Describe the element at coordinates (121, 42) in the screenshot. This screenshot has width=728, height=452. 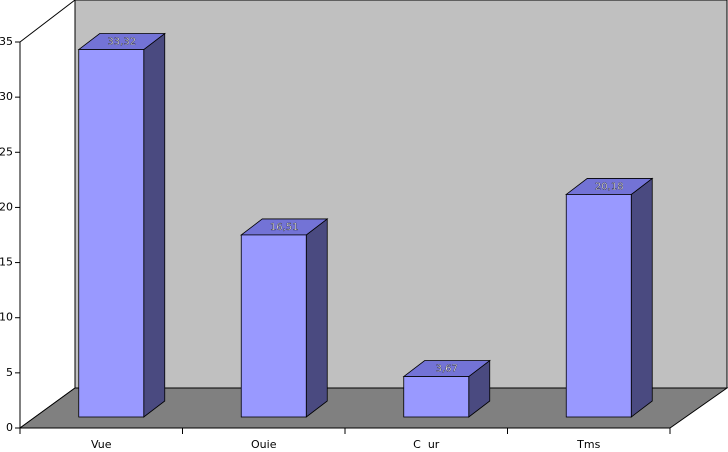
I see `value-label: 33,32` at that location.